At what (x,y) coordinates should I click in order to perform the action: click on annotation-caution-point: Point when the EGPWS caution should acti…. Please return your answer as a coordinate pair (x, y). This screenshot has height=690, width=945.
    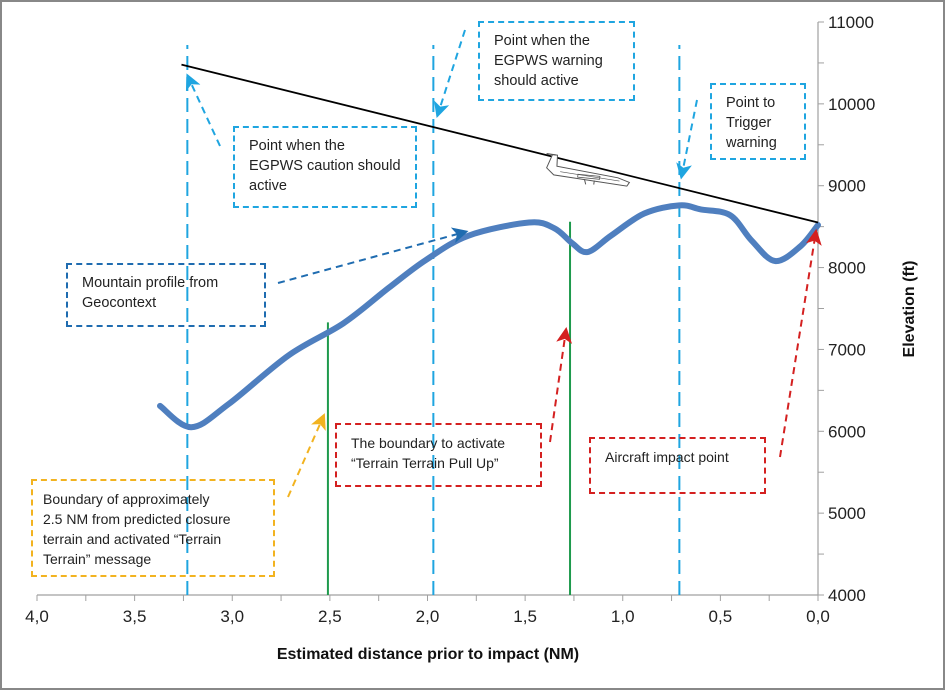
    Looking at the image, I should click on (325, 167).